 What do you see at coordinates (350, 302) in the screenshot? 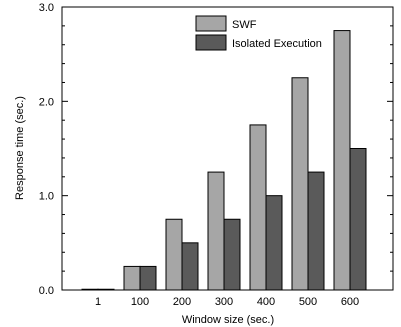
I see `x-tick-label: 600` at bounding box center [350, 302].